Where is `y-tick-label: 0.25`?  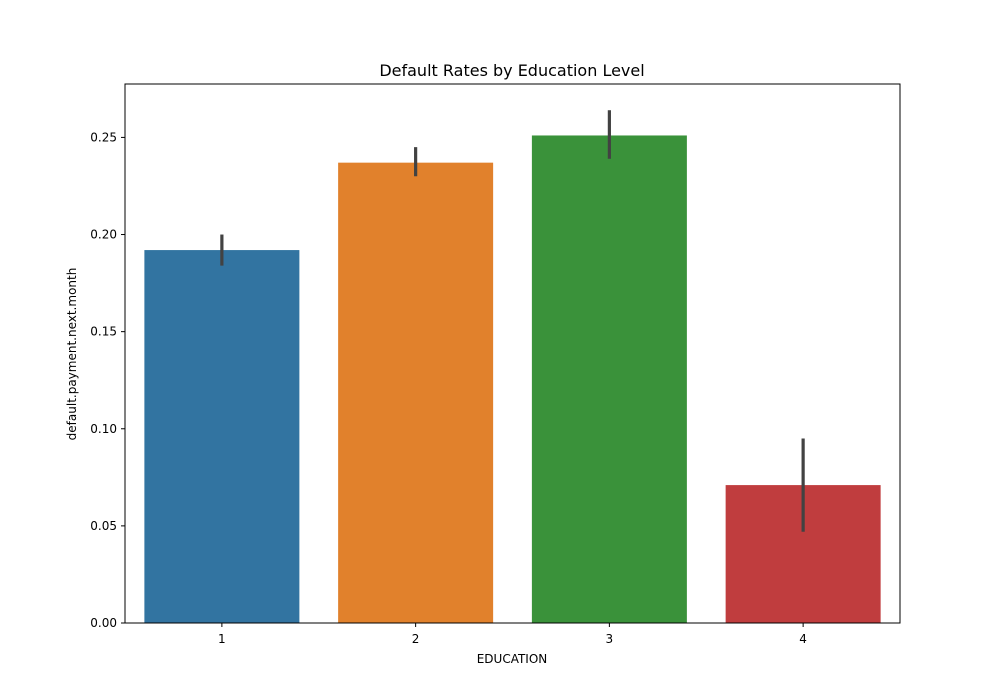 y-tick-label: 0.25 is located at coordinates (103, 137).